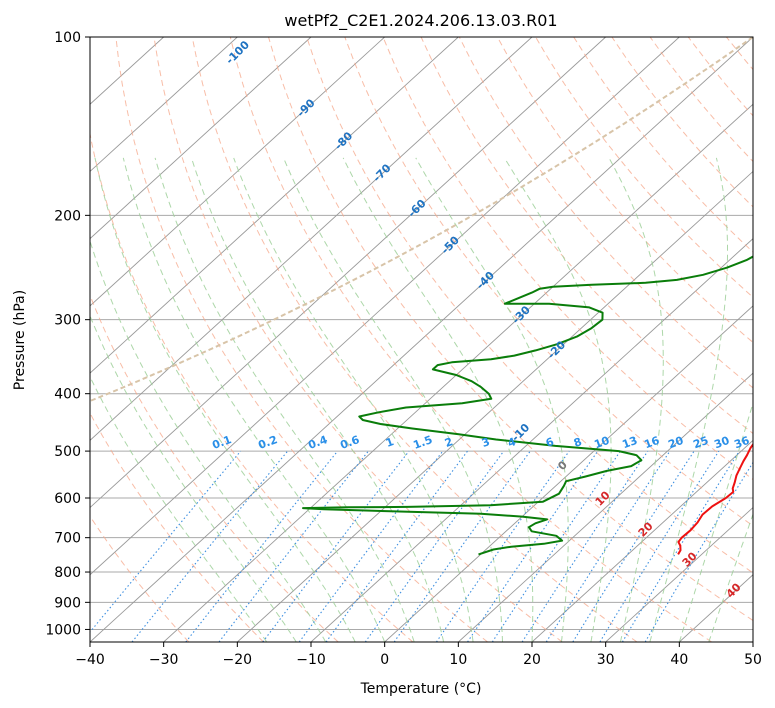 This screenshot has height=708, width=775. Describe the element at coordinates (311, 660) in the screenshot. I see `x-tick-label: −10` at that location.